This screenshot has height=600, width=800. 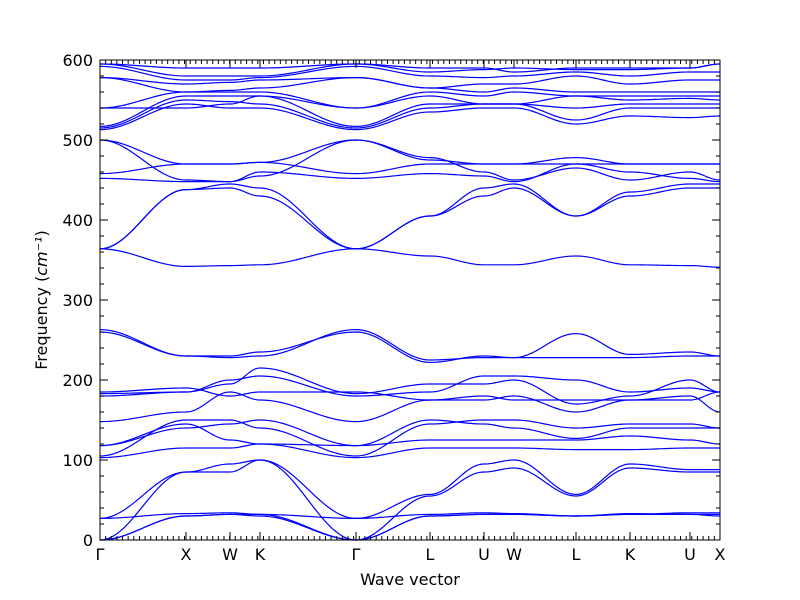 I want to click on y-tick-label-600: 600, so click(x=77, y=60).